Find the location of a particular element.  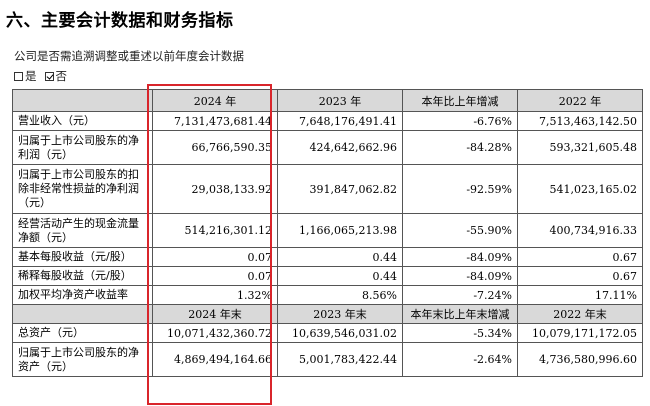

value-cell: 29,038,133.92 is located at coordinates (215, 189).